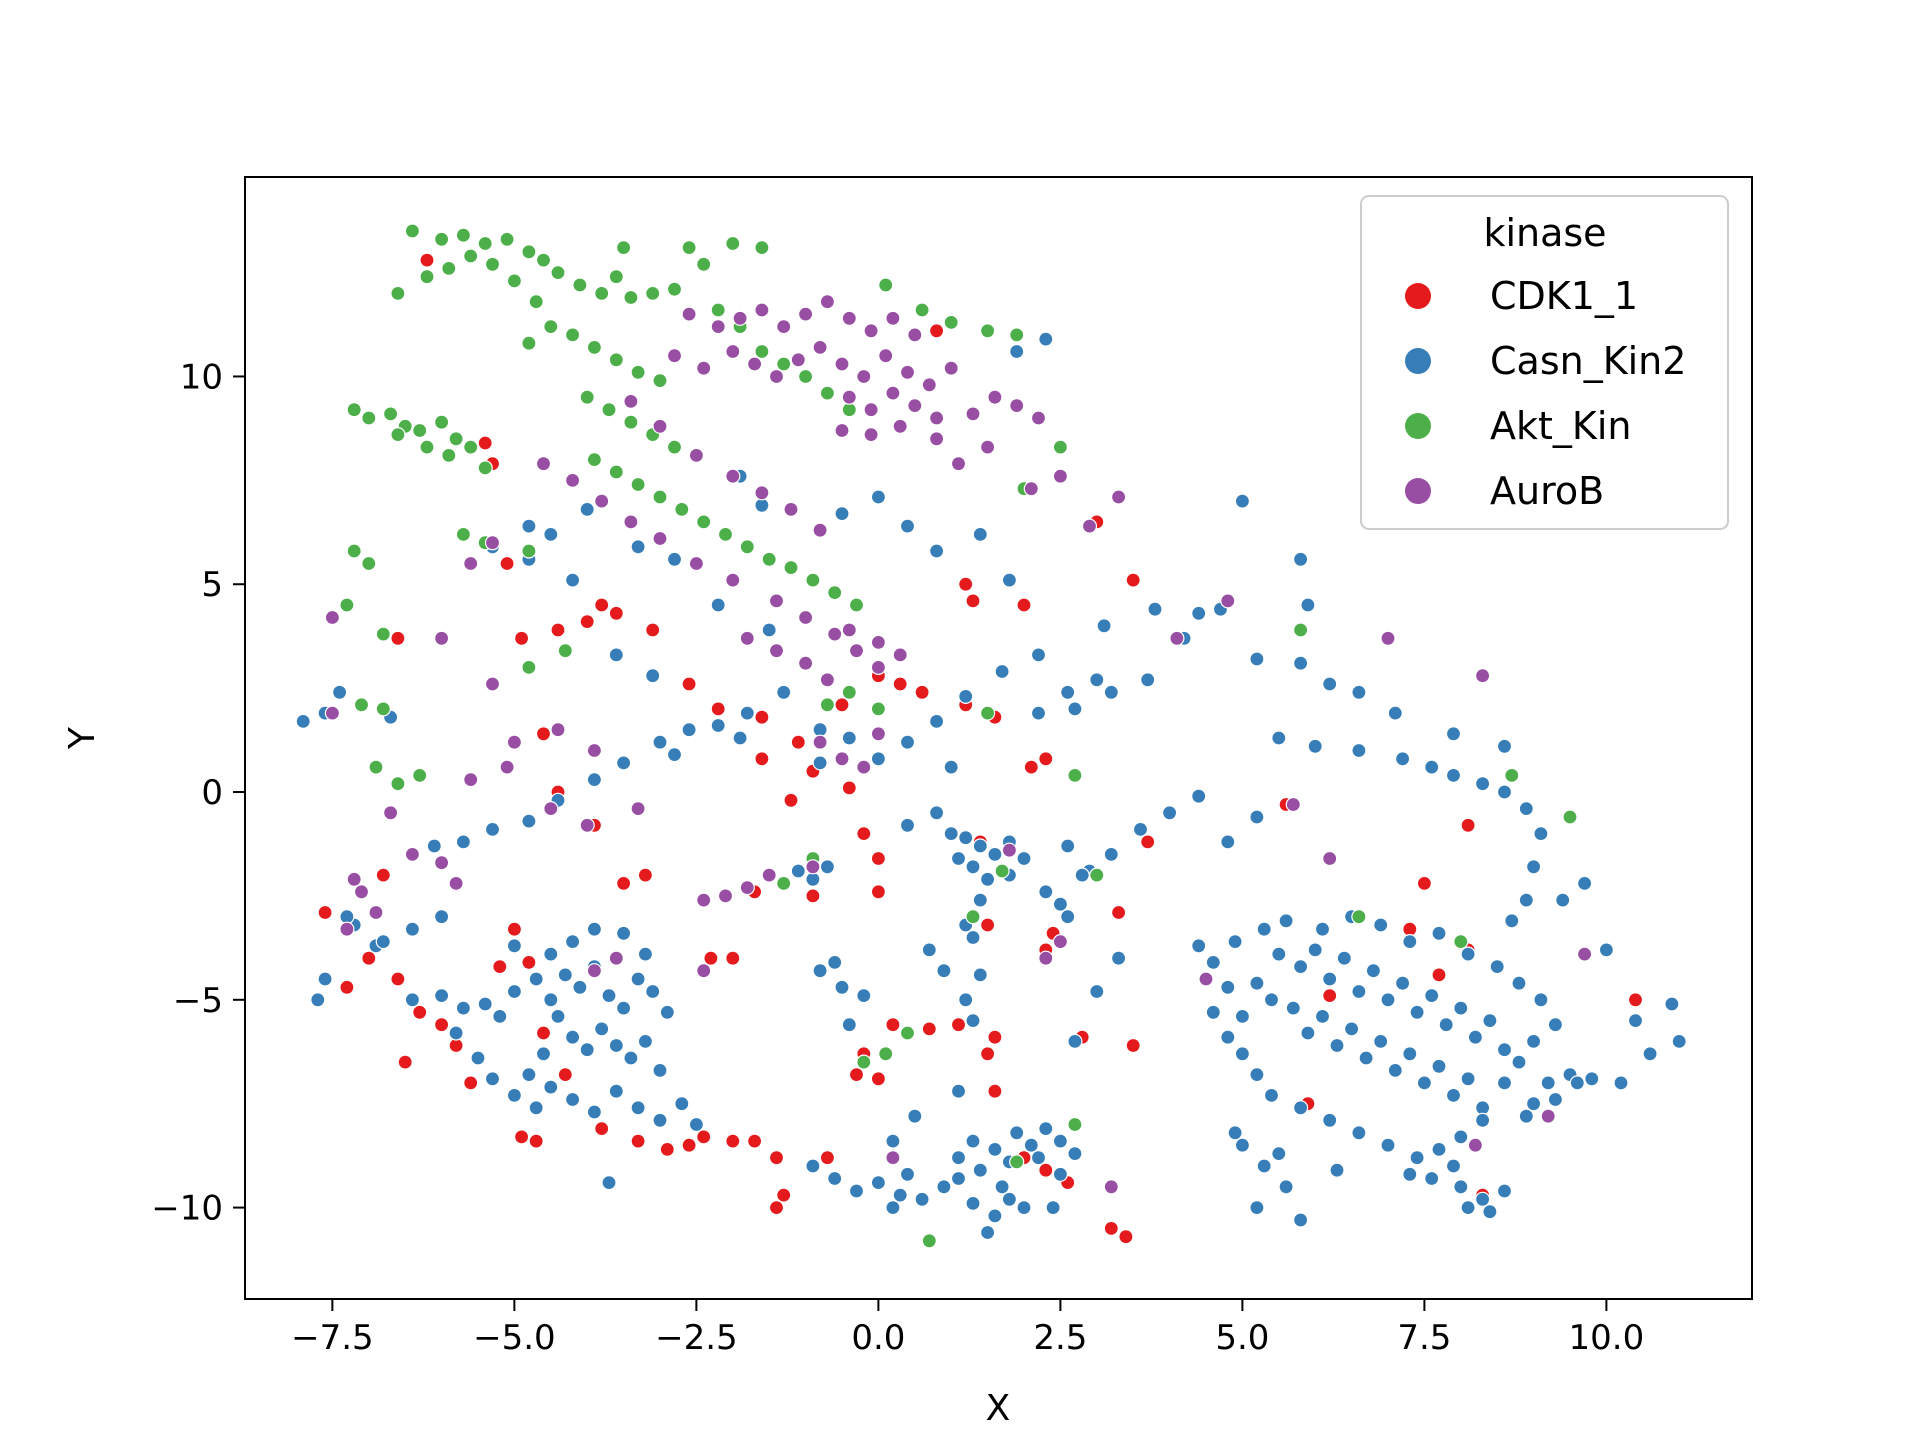 The width and height of the screenshot is (1920, 1440). What do you see at coordinates (1545, 393) in the screenshot?
I see `legend-entries: CDK1_1 Casn_Kin2 Akt_Kin AuroB` at bounding box center [1545, 393].